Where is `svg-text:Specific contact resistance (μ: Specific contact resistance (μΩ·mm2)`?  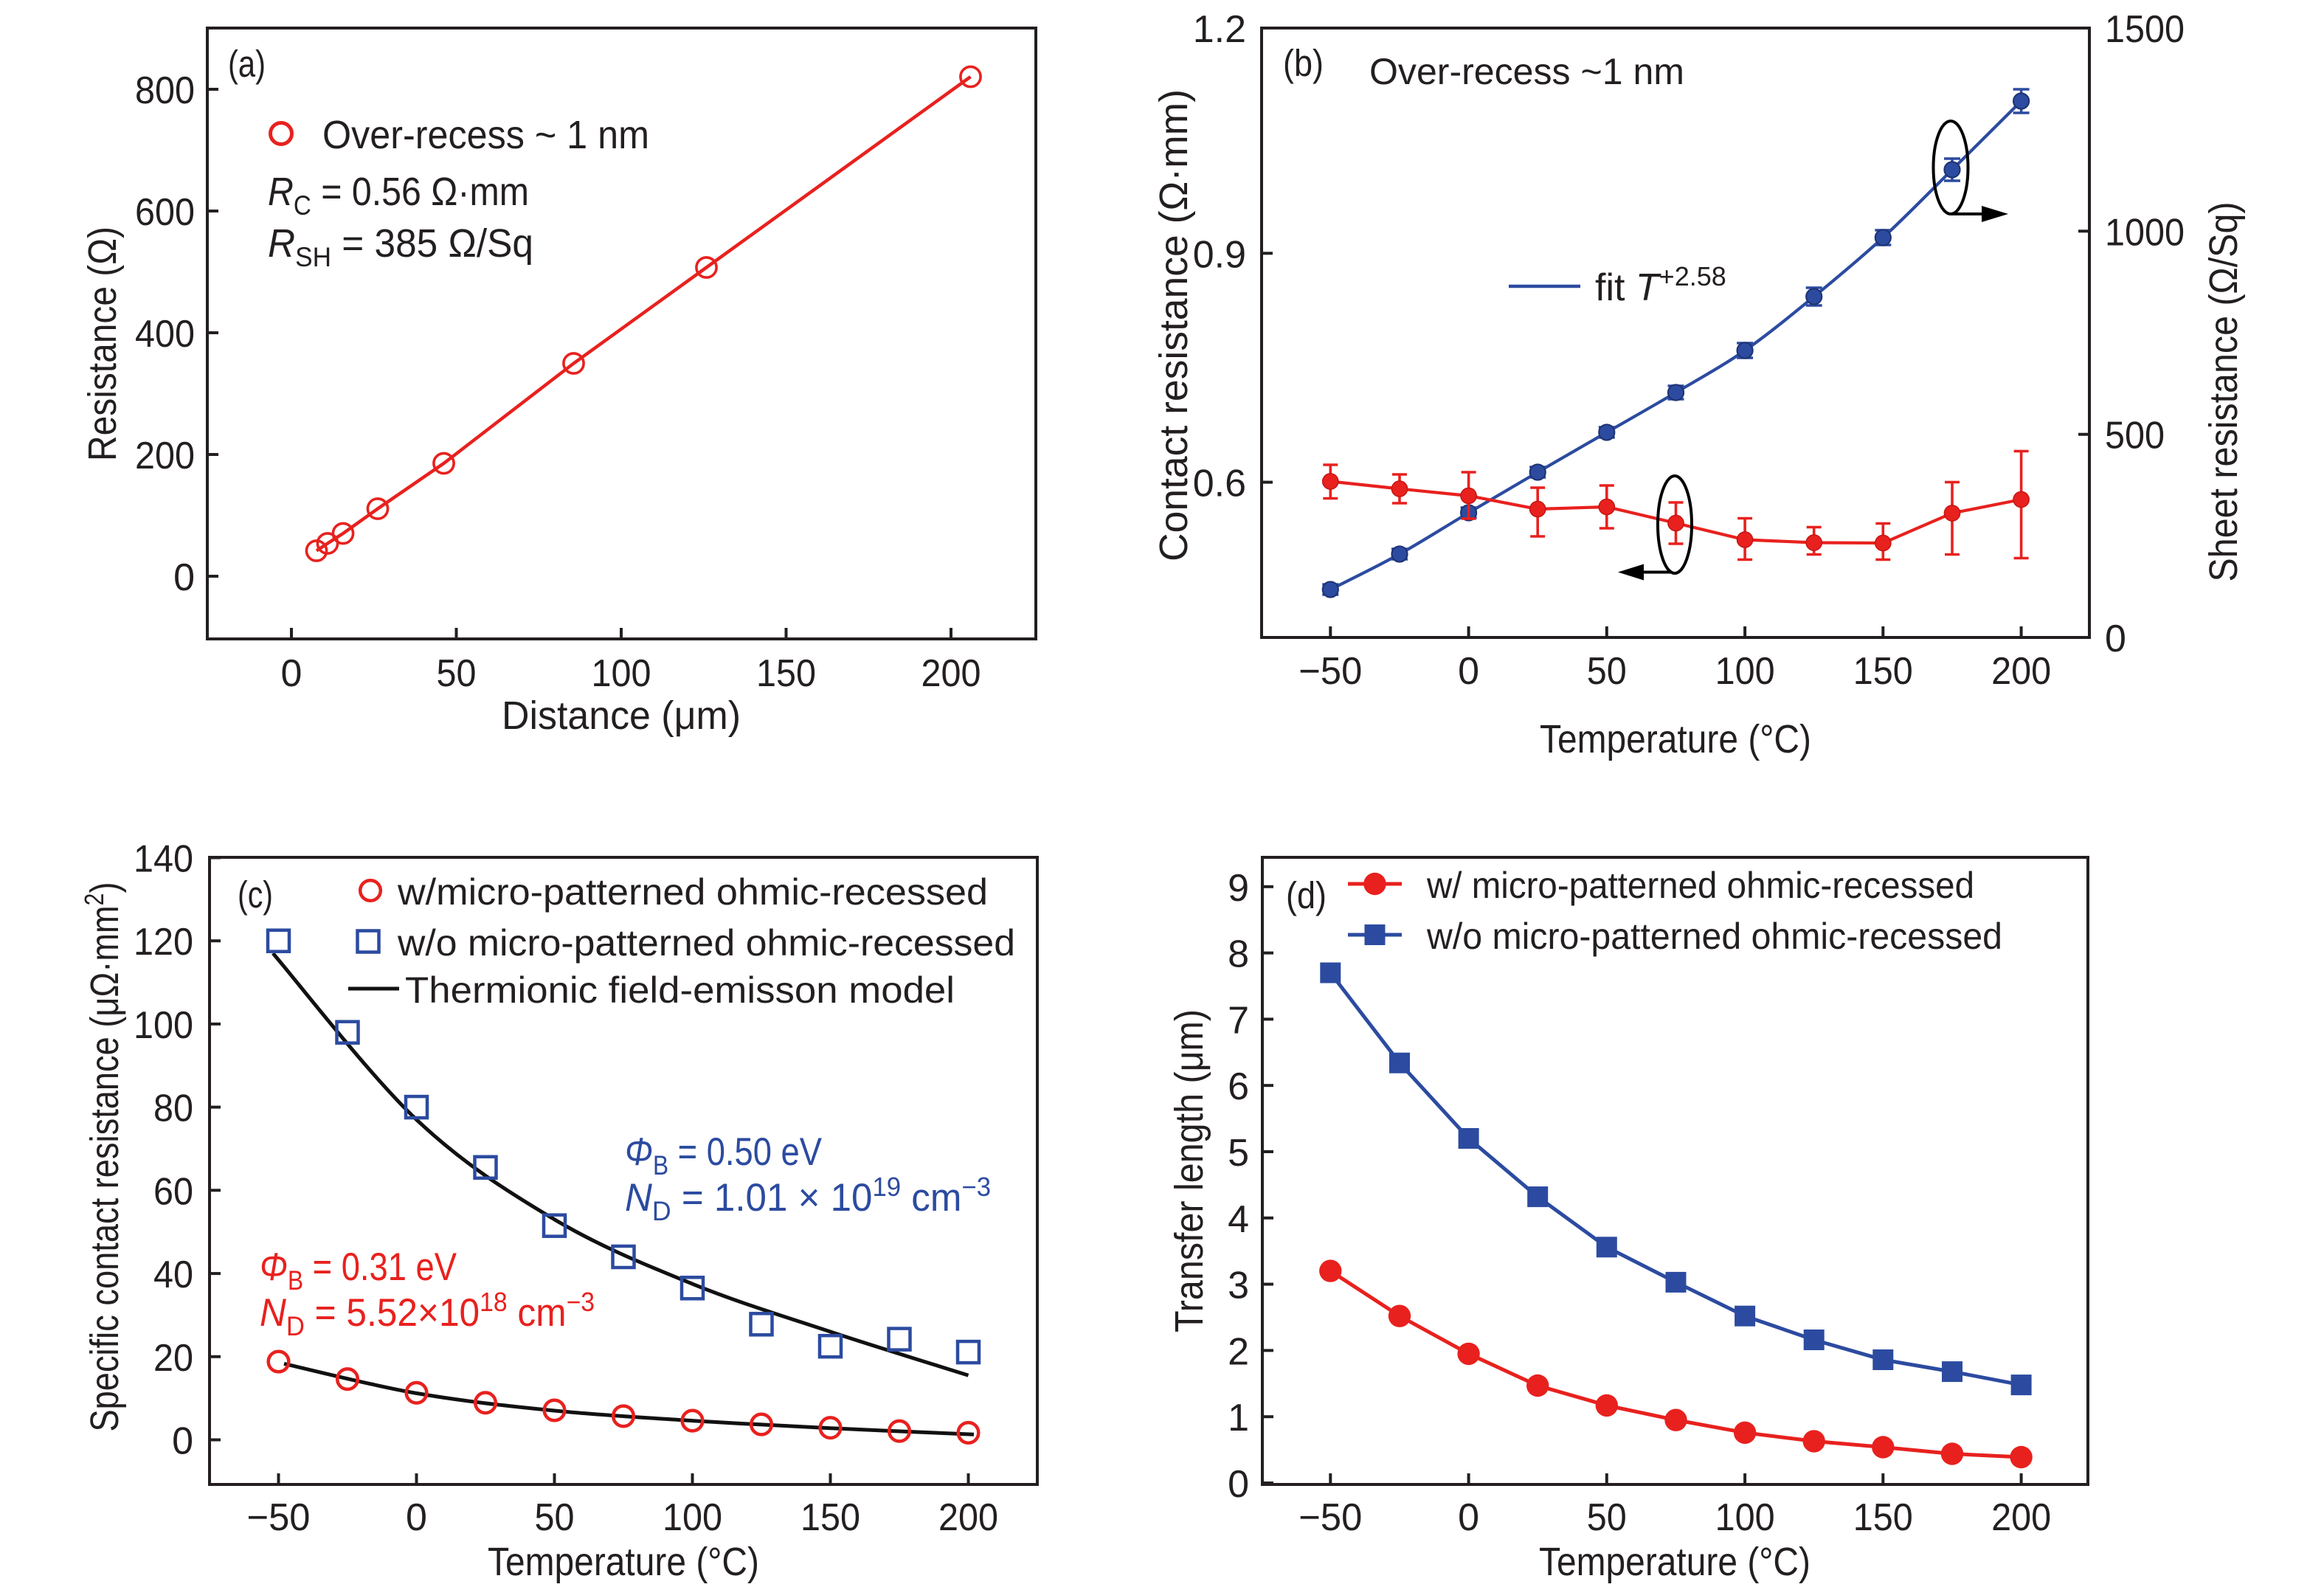 svg-text:Specific contact resistance (μ: Specific contact resistance (μΩ·mm2) is located at coordinates (103, 1157).